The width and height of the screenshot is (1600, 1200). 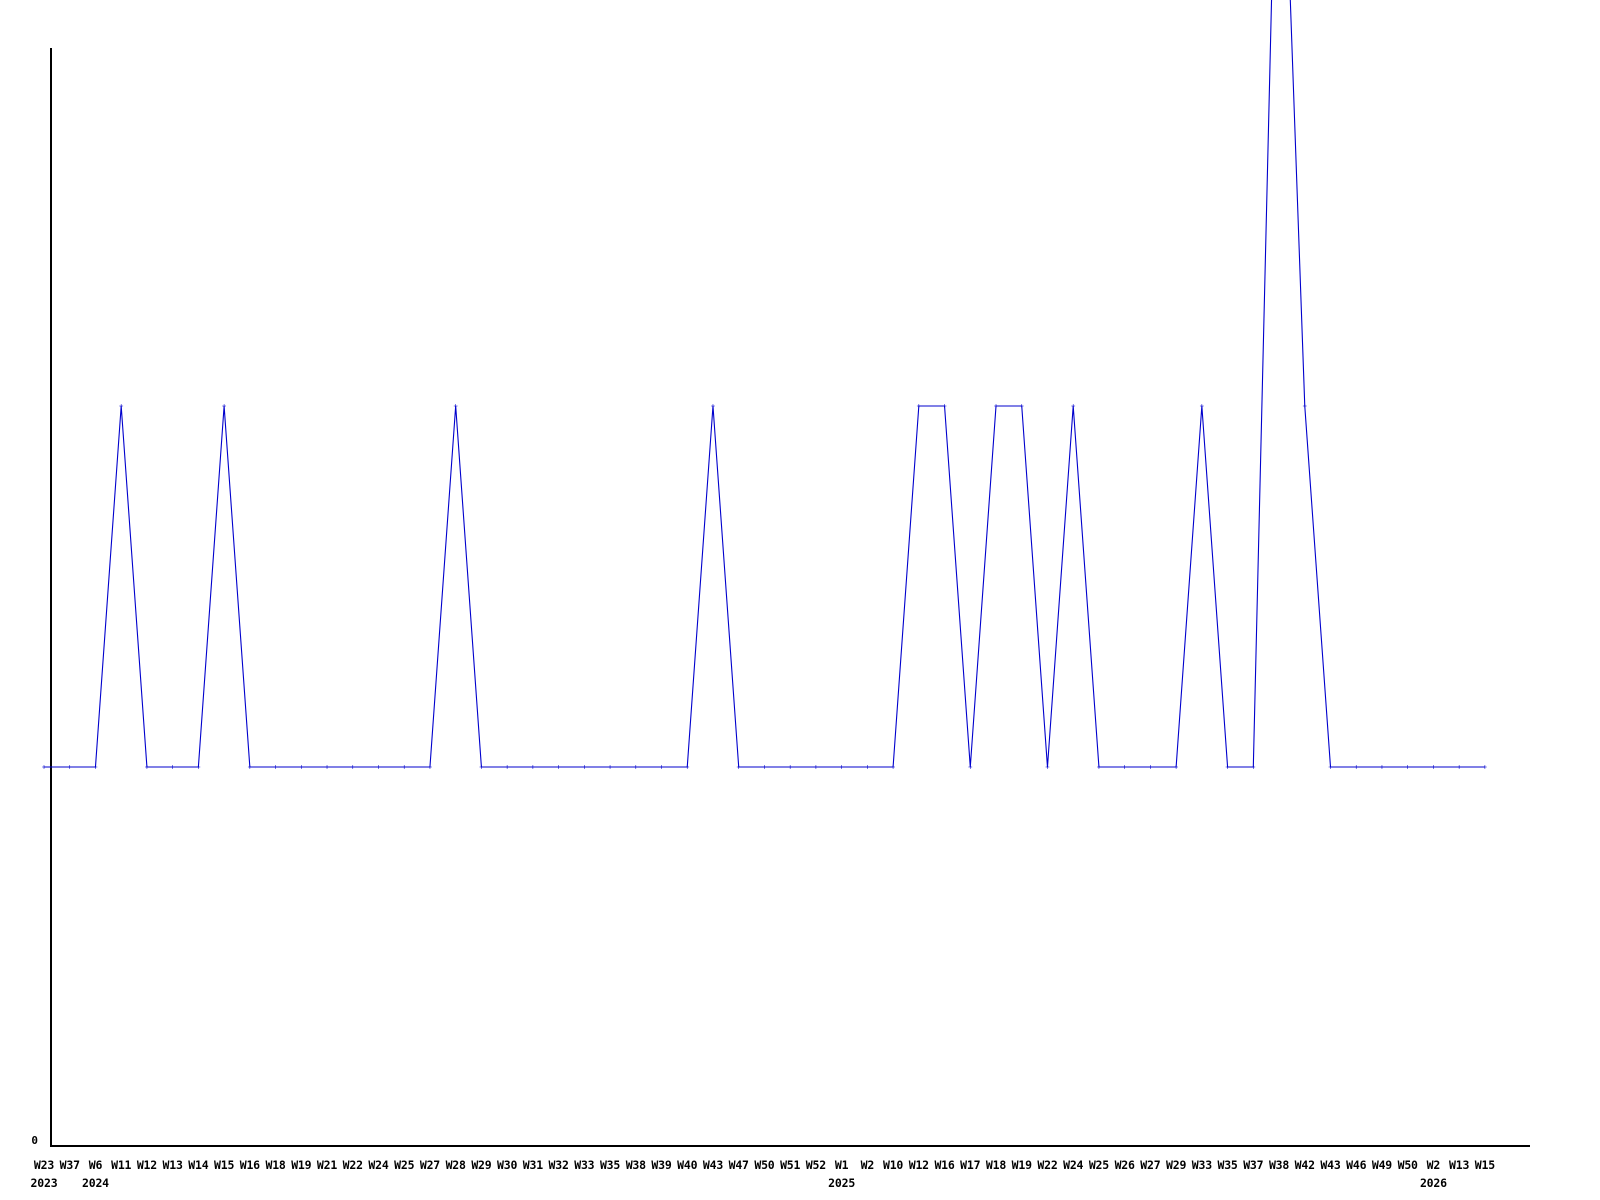 I want to click on x-axis-tick-label: W26, so click(x=1124, y=1165).